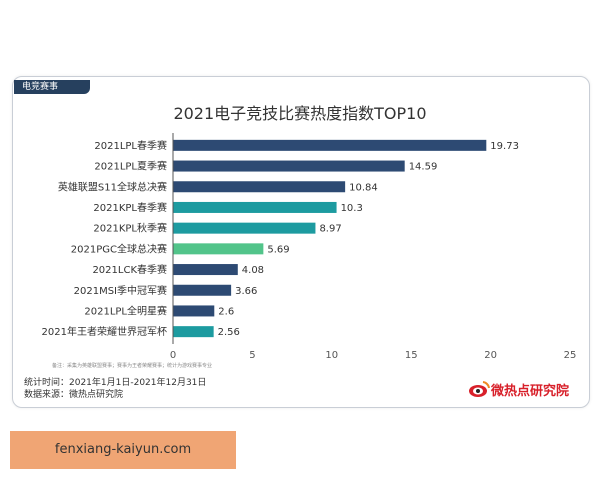 The height and width of the screenshot is (480, 600). Describe the element at coordinates (129, 269) in the screenshot. I see `category-label: 2021LCK春季赛` at that location.